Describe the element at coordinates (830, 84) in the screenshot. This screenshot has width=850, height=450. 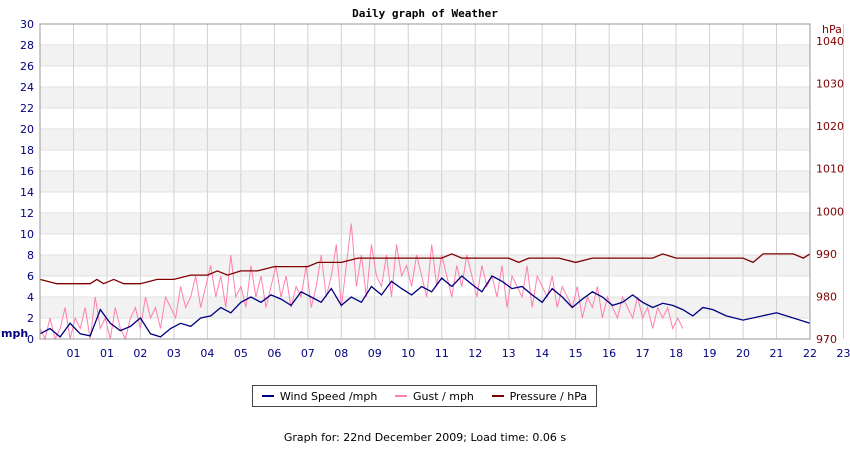
I see `y-right-tick-label: 1030` at that location.